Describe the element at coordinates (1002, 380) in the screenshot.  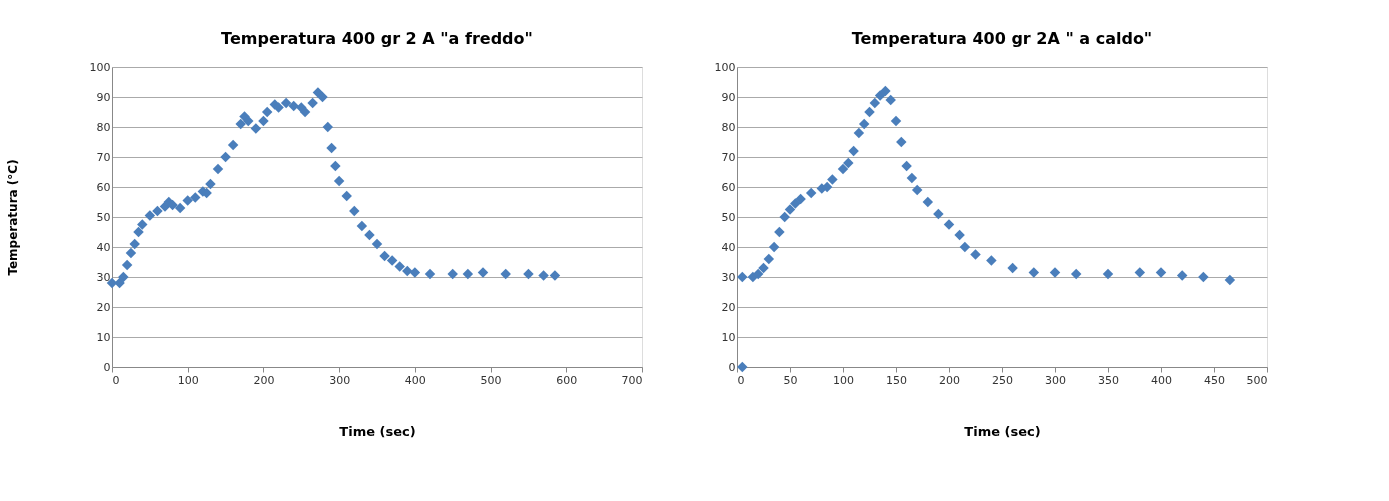
I see `x-tick-label: 250` at that location.